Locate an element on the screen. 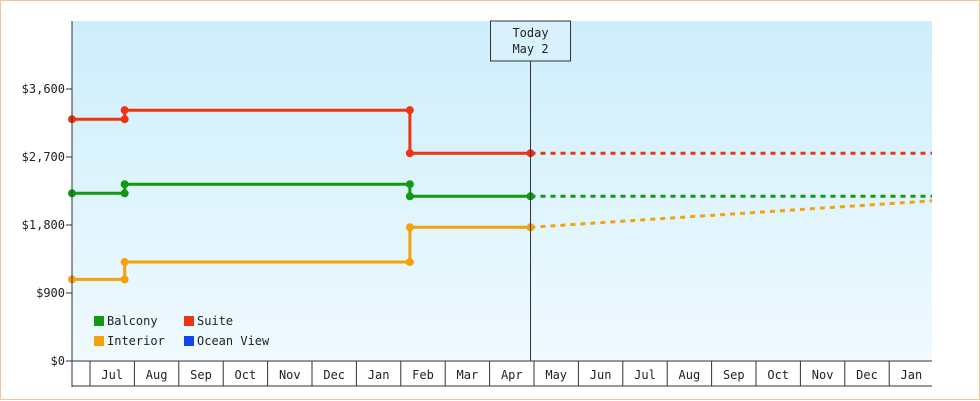 The height and width of the screenshot is (401, 980). today-date-label: May 2 is located at coordinates (530, 49).